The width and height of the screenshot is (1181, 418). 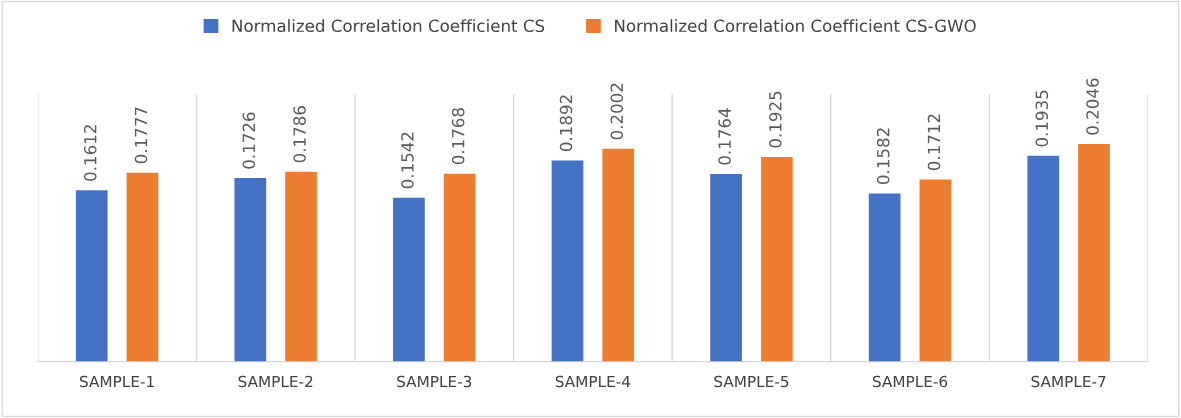 What do you see at coordinates (775, 119) in the screenshot?
I see `data-label: 0.1925` at bounding box center [775, 119].